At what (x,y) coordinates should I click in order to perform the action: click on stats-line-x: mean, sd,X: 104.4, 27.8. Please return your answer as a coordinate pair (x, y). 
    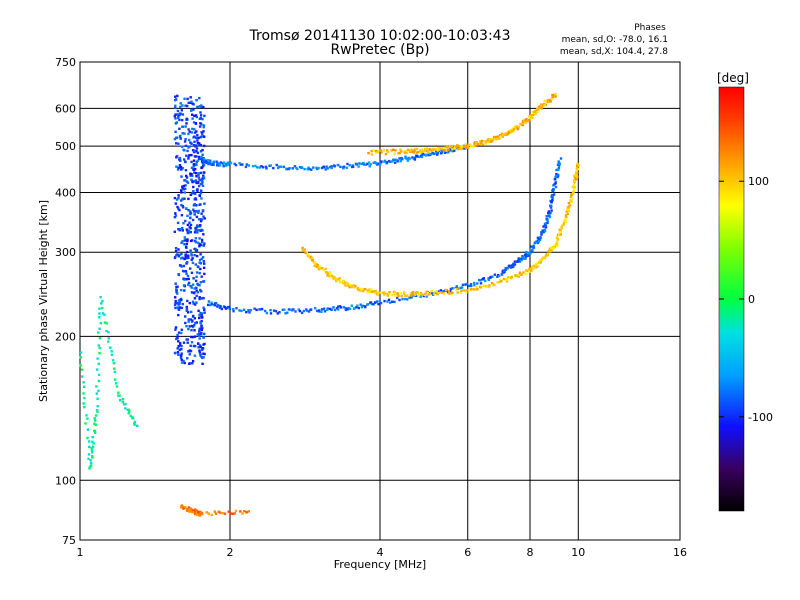
    Looking at the image, I should click on (614, 52).